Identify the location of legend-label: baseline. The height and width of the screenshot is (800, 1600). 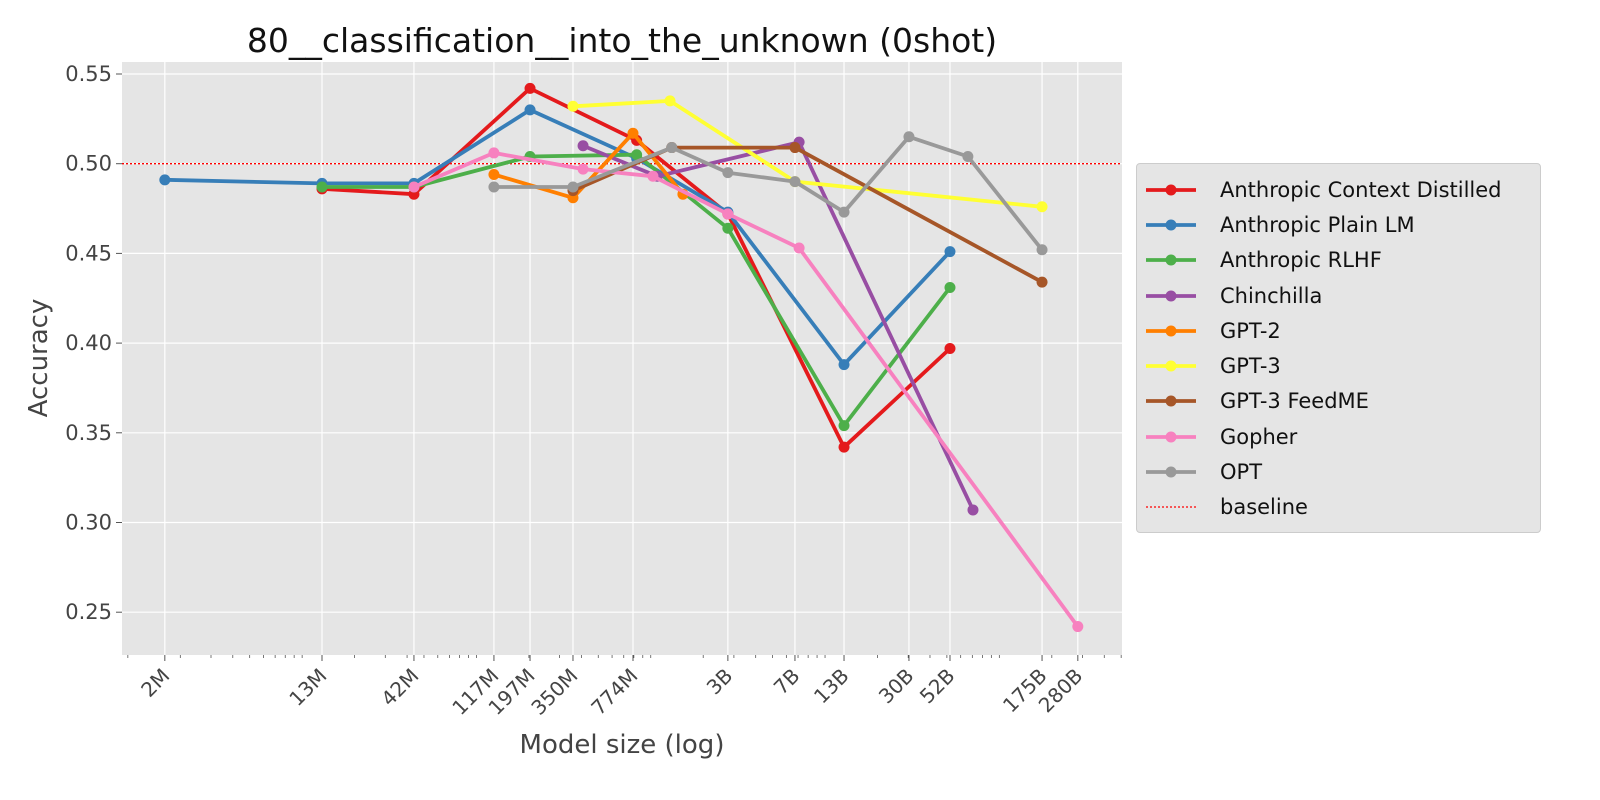
(1264, 507).